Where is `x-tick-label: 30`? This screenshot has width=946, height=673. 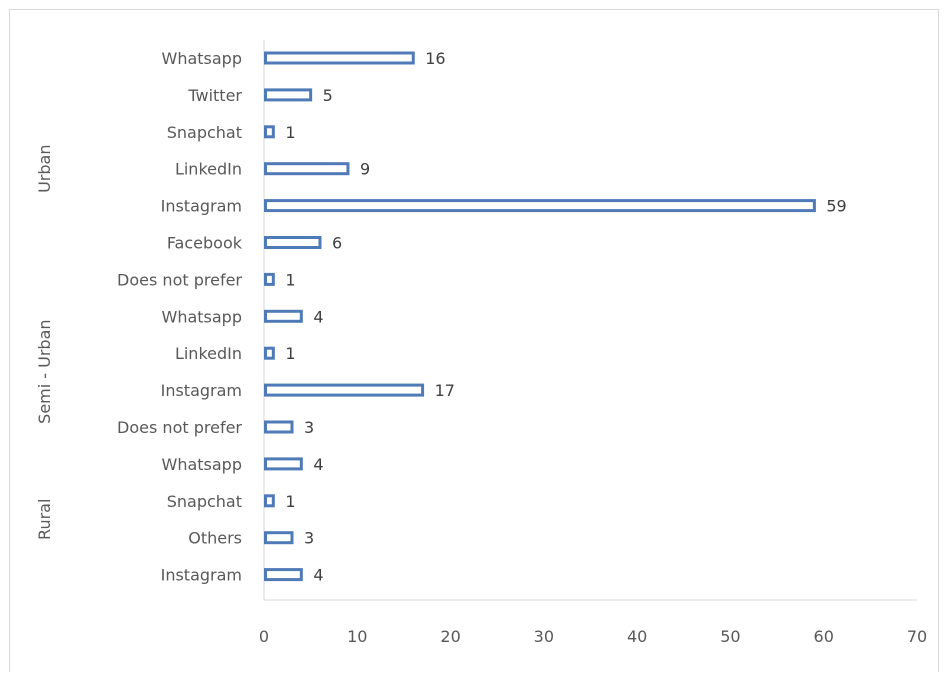
x-tick-label: 30 is located at coordinates (544, 636).